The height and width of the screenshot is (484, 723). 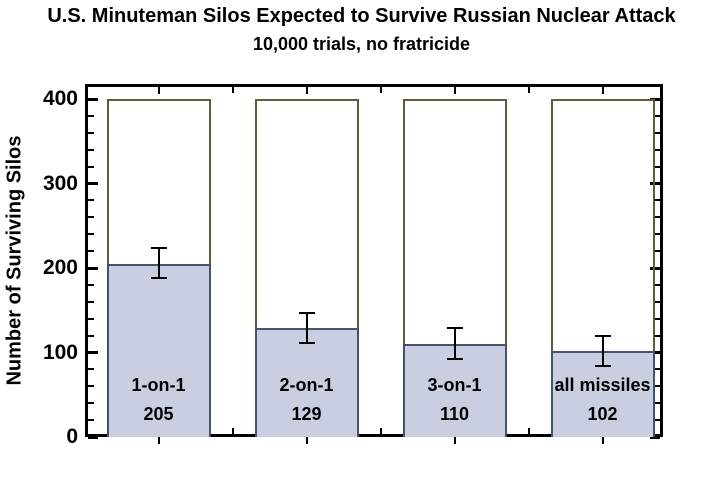 I want to click on y-tick-label: 300, so click(x=60, y=183).